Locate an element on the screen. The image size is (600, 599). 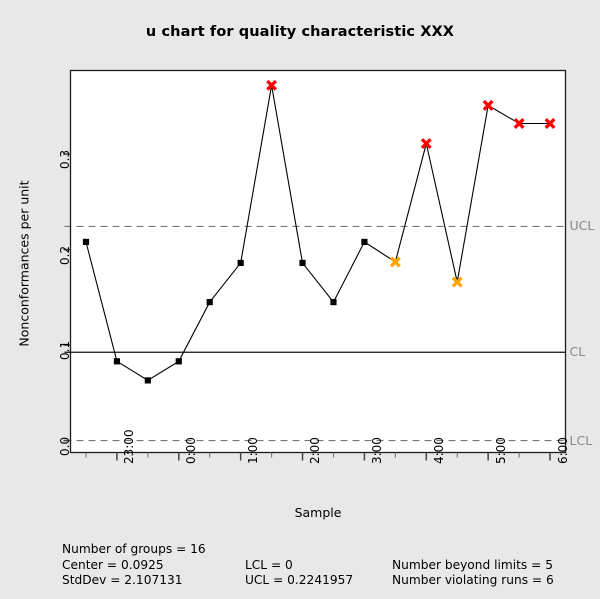
chart-title: u chart for quality characteristic XXX is located at coordinates (300, 32).